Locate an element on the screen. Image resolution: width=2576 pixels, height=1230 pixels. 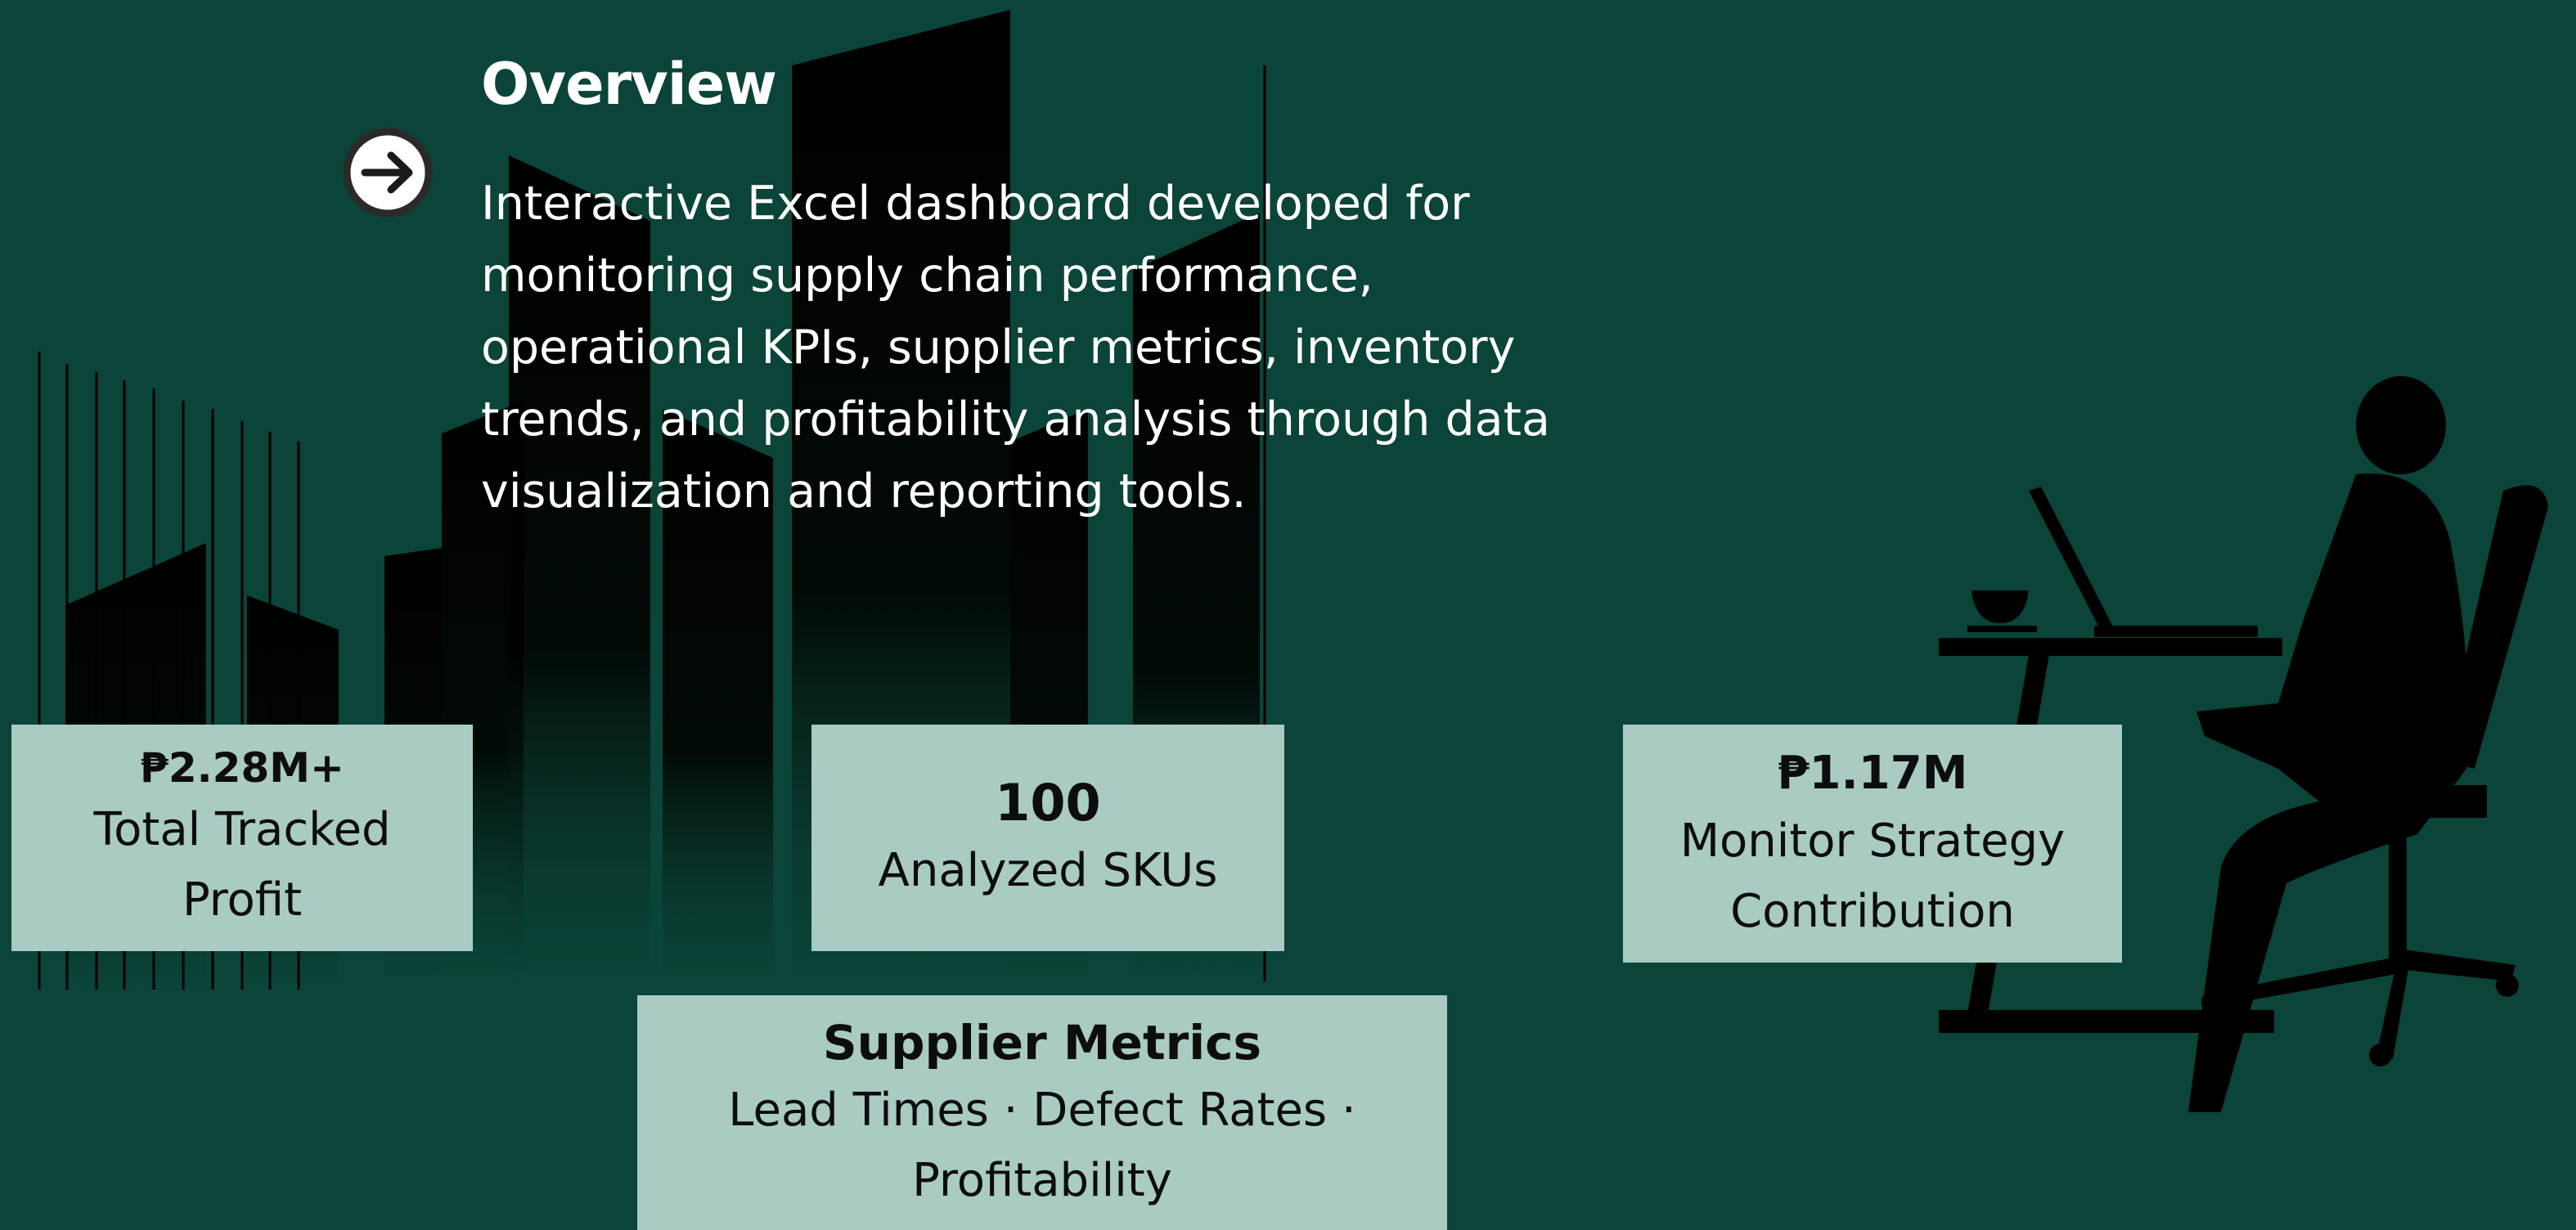
stat-value: 100 is located at coordinates (1048, 802).